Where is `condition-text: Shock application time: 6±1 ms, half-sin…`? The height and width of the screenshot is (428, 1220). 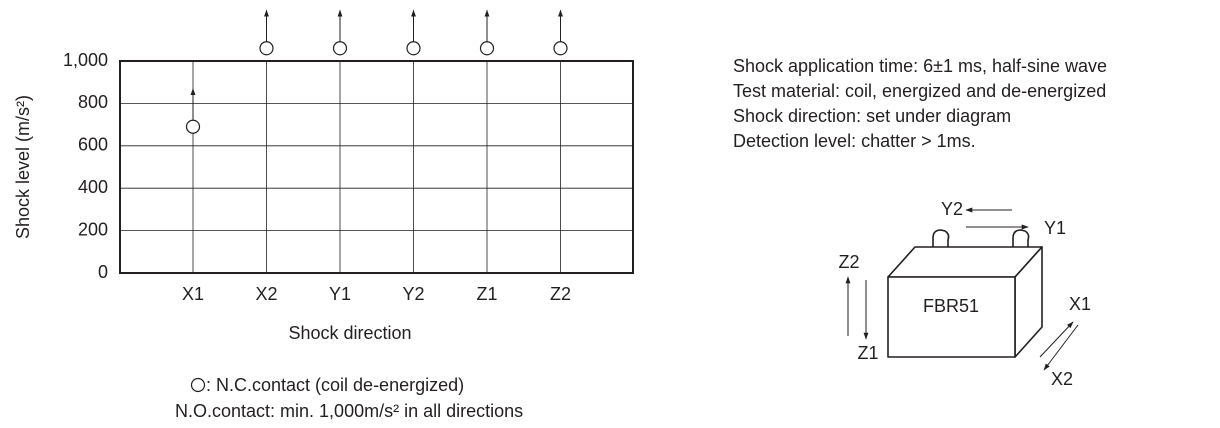 condition-text: Shock application time: 6±1 ms, half-sin… is located at coordinates (920, 66).